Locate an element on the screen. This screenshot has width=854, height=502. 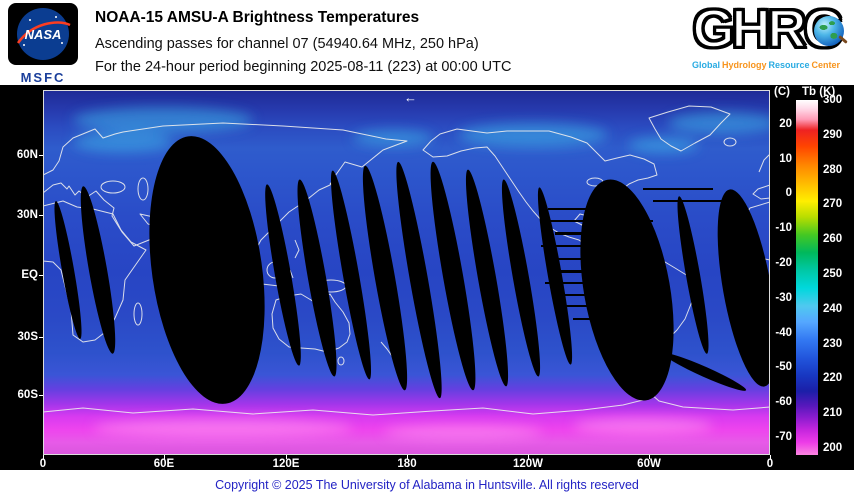
k-tick-220: 220 is located at coordinates (833, 378).